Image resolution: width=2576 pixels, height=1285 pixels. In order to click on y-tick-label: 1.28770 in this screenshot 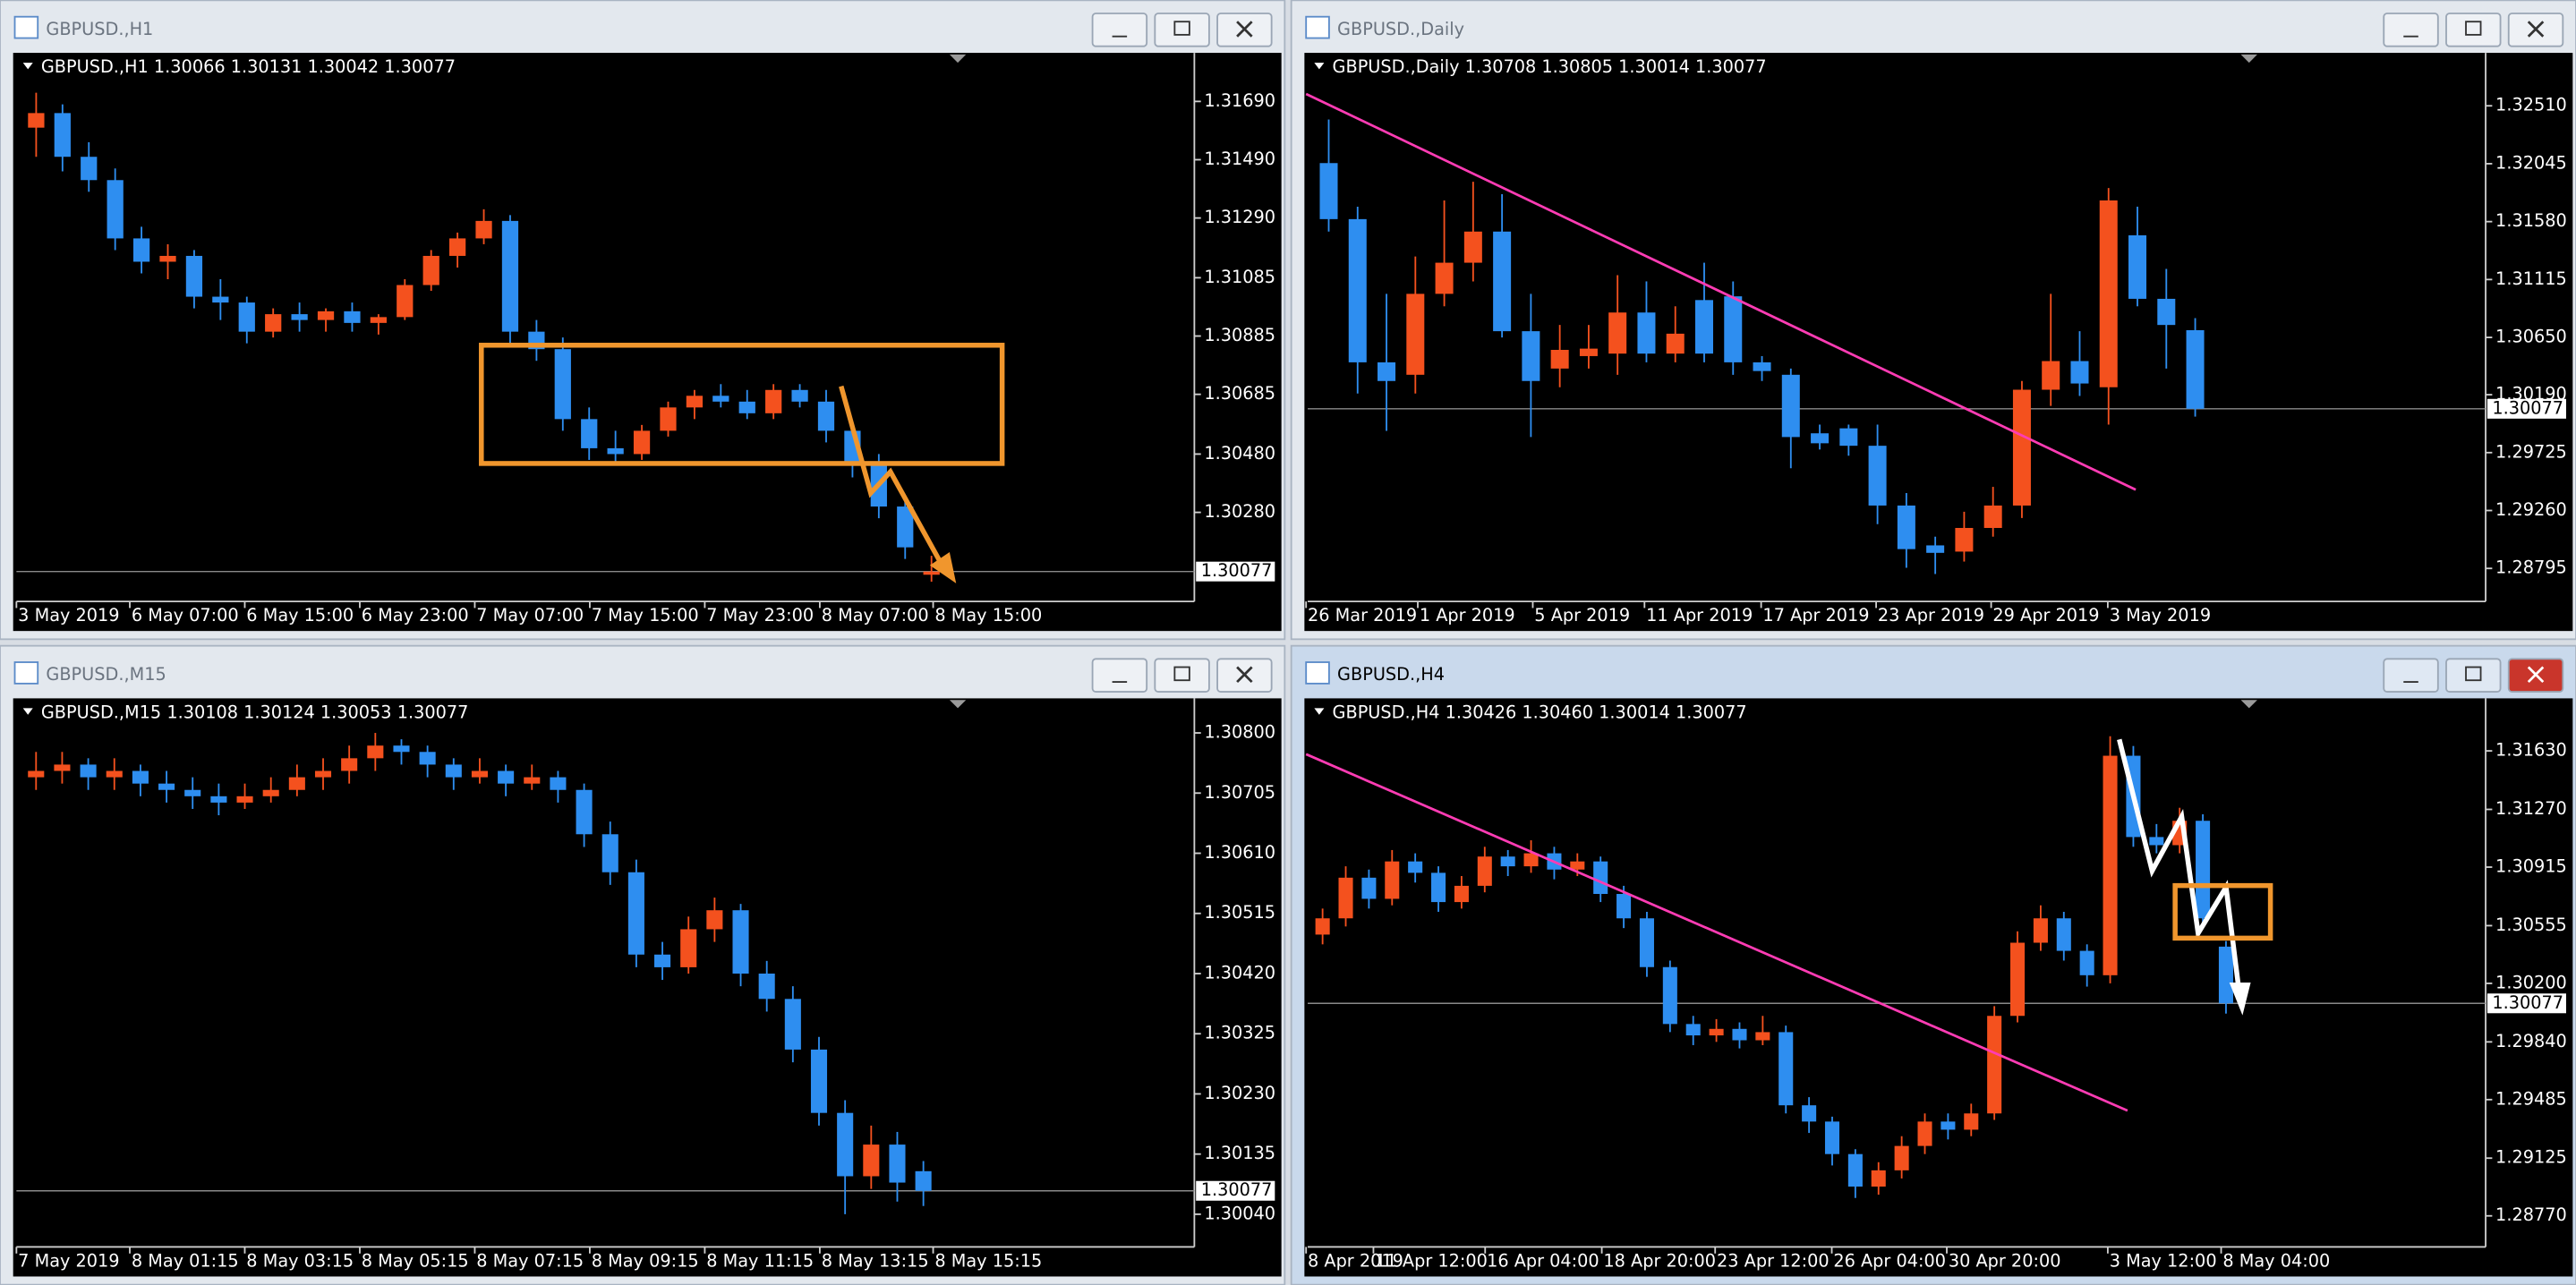, I will do `click(2531, 1214)`.